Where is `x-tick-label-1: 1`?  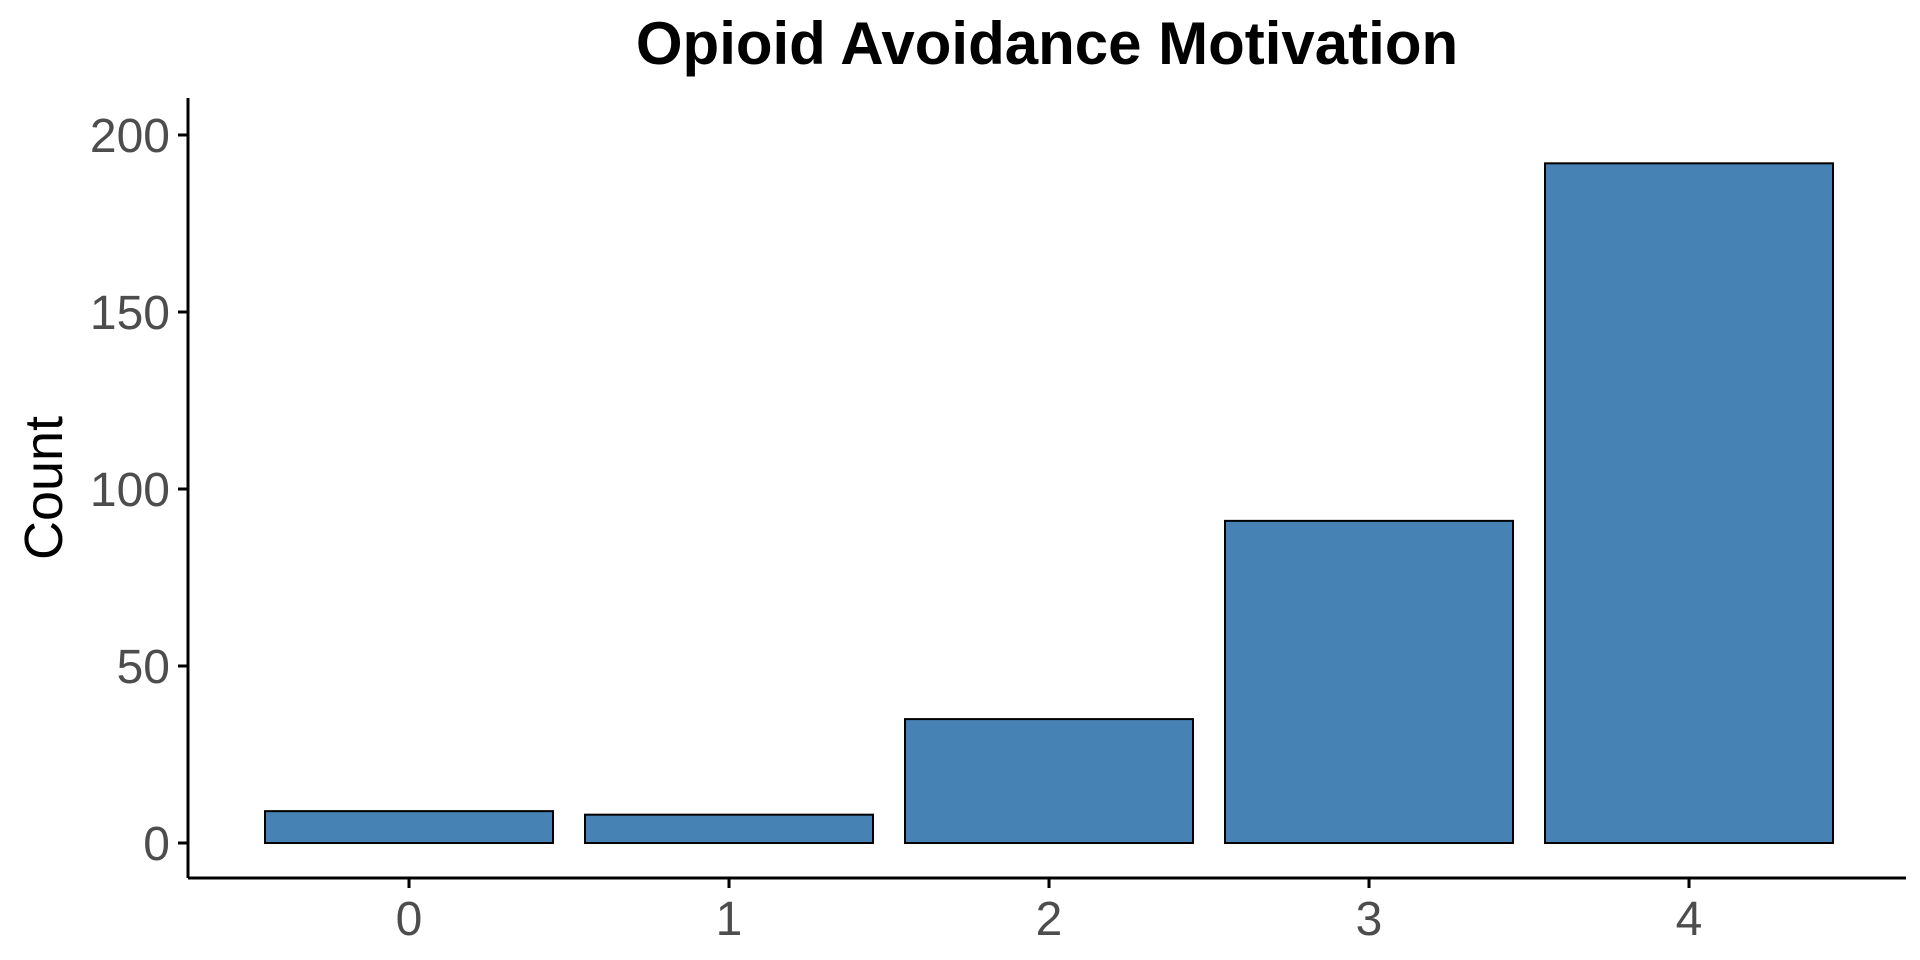
x-tick-label-1: 1 is located at coordinates (729, 919).